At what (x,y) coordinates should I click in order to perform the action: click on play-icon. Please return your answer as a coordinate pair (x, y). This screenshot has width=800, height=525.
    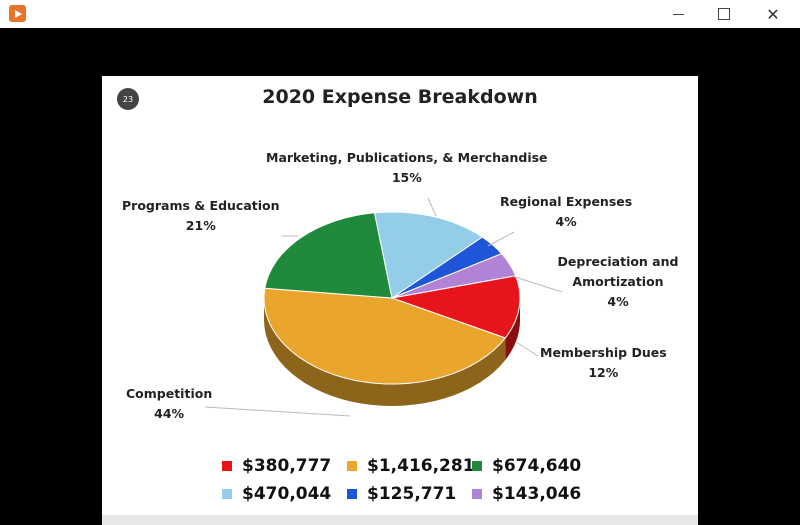
    Looking at the image, I should click on (17, 13).